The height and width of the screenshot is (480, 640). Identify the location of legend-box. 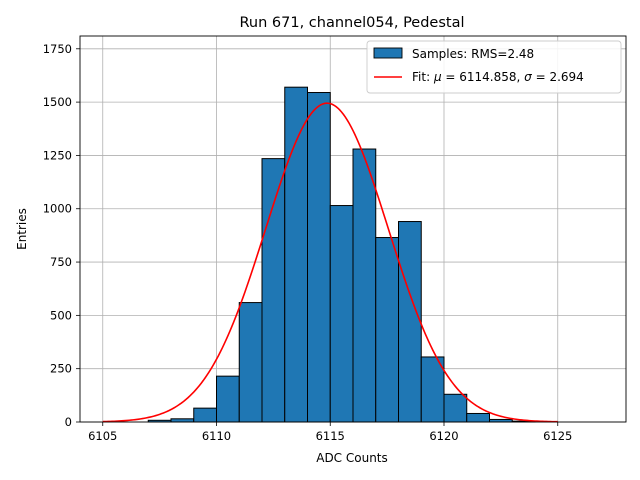
(494, 67).